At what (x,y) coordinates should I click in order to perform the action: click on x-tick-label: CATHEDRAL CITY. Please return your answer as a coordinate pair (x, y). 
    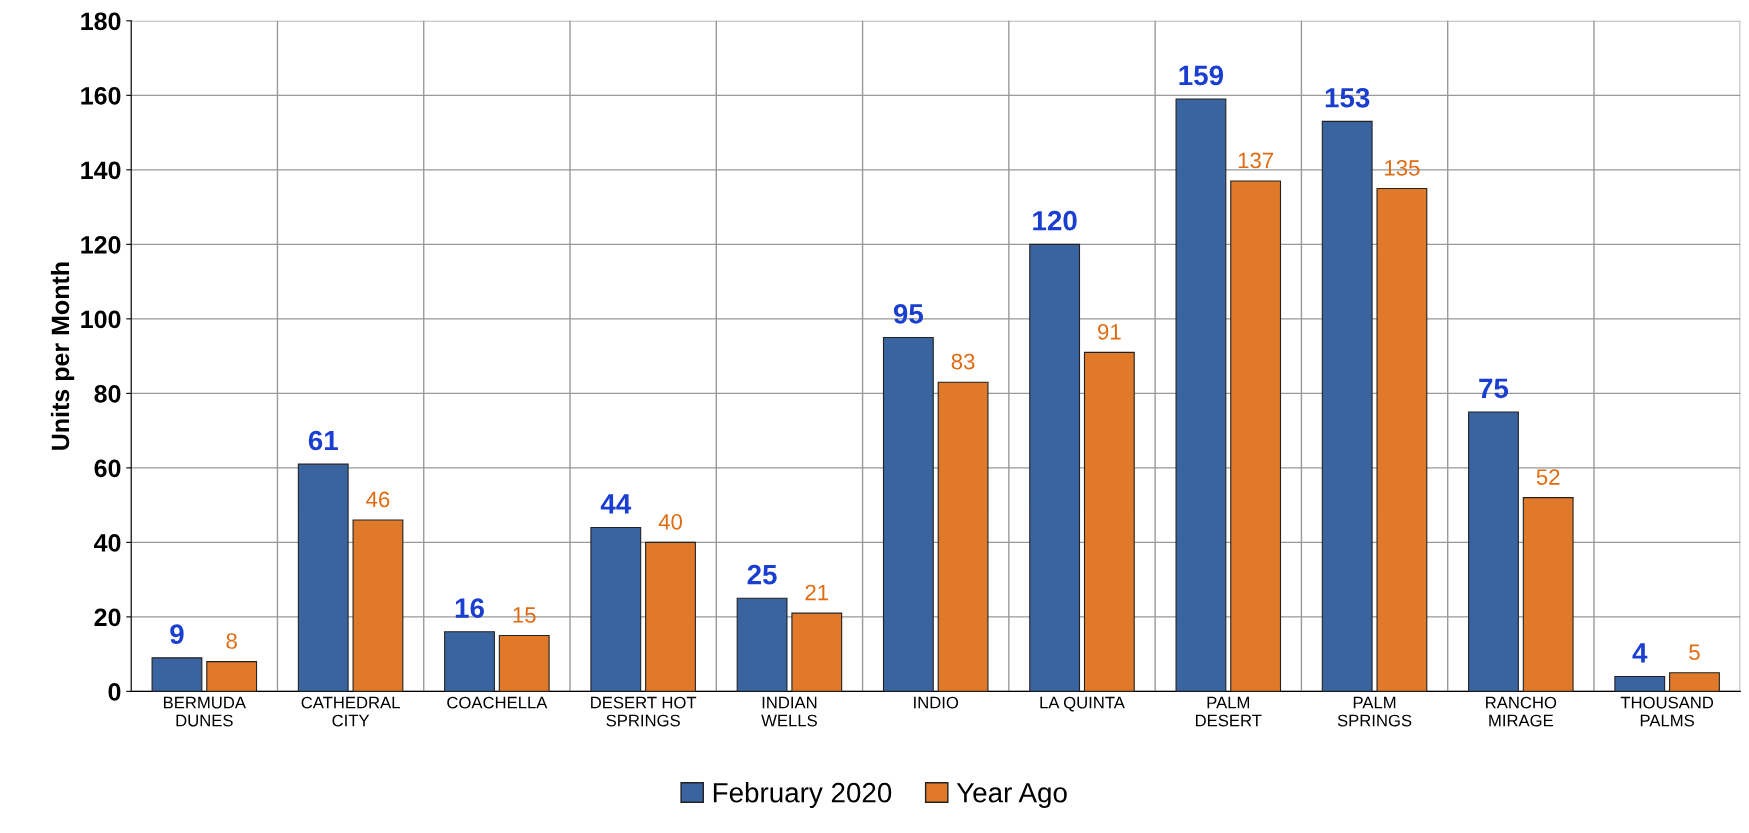
    Looking at the image, I should click on (350, 711).